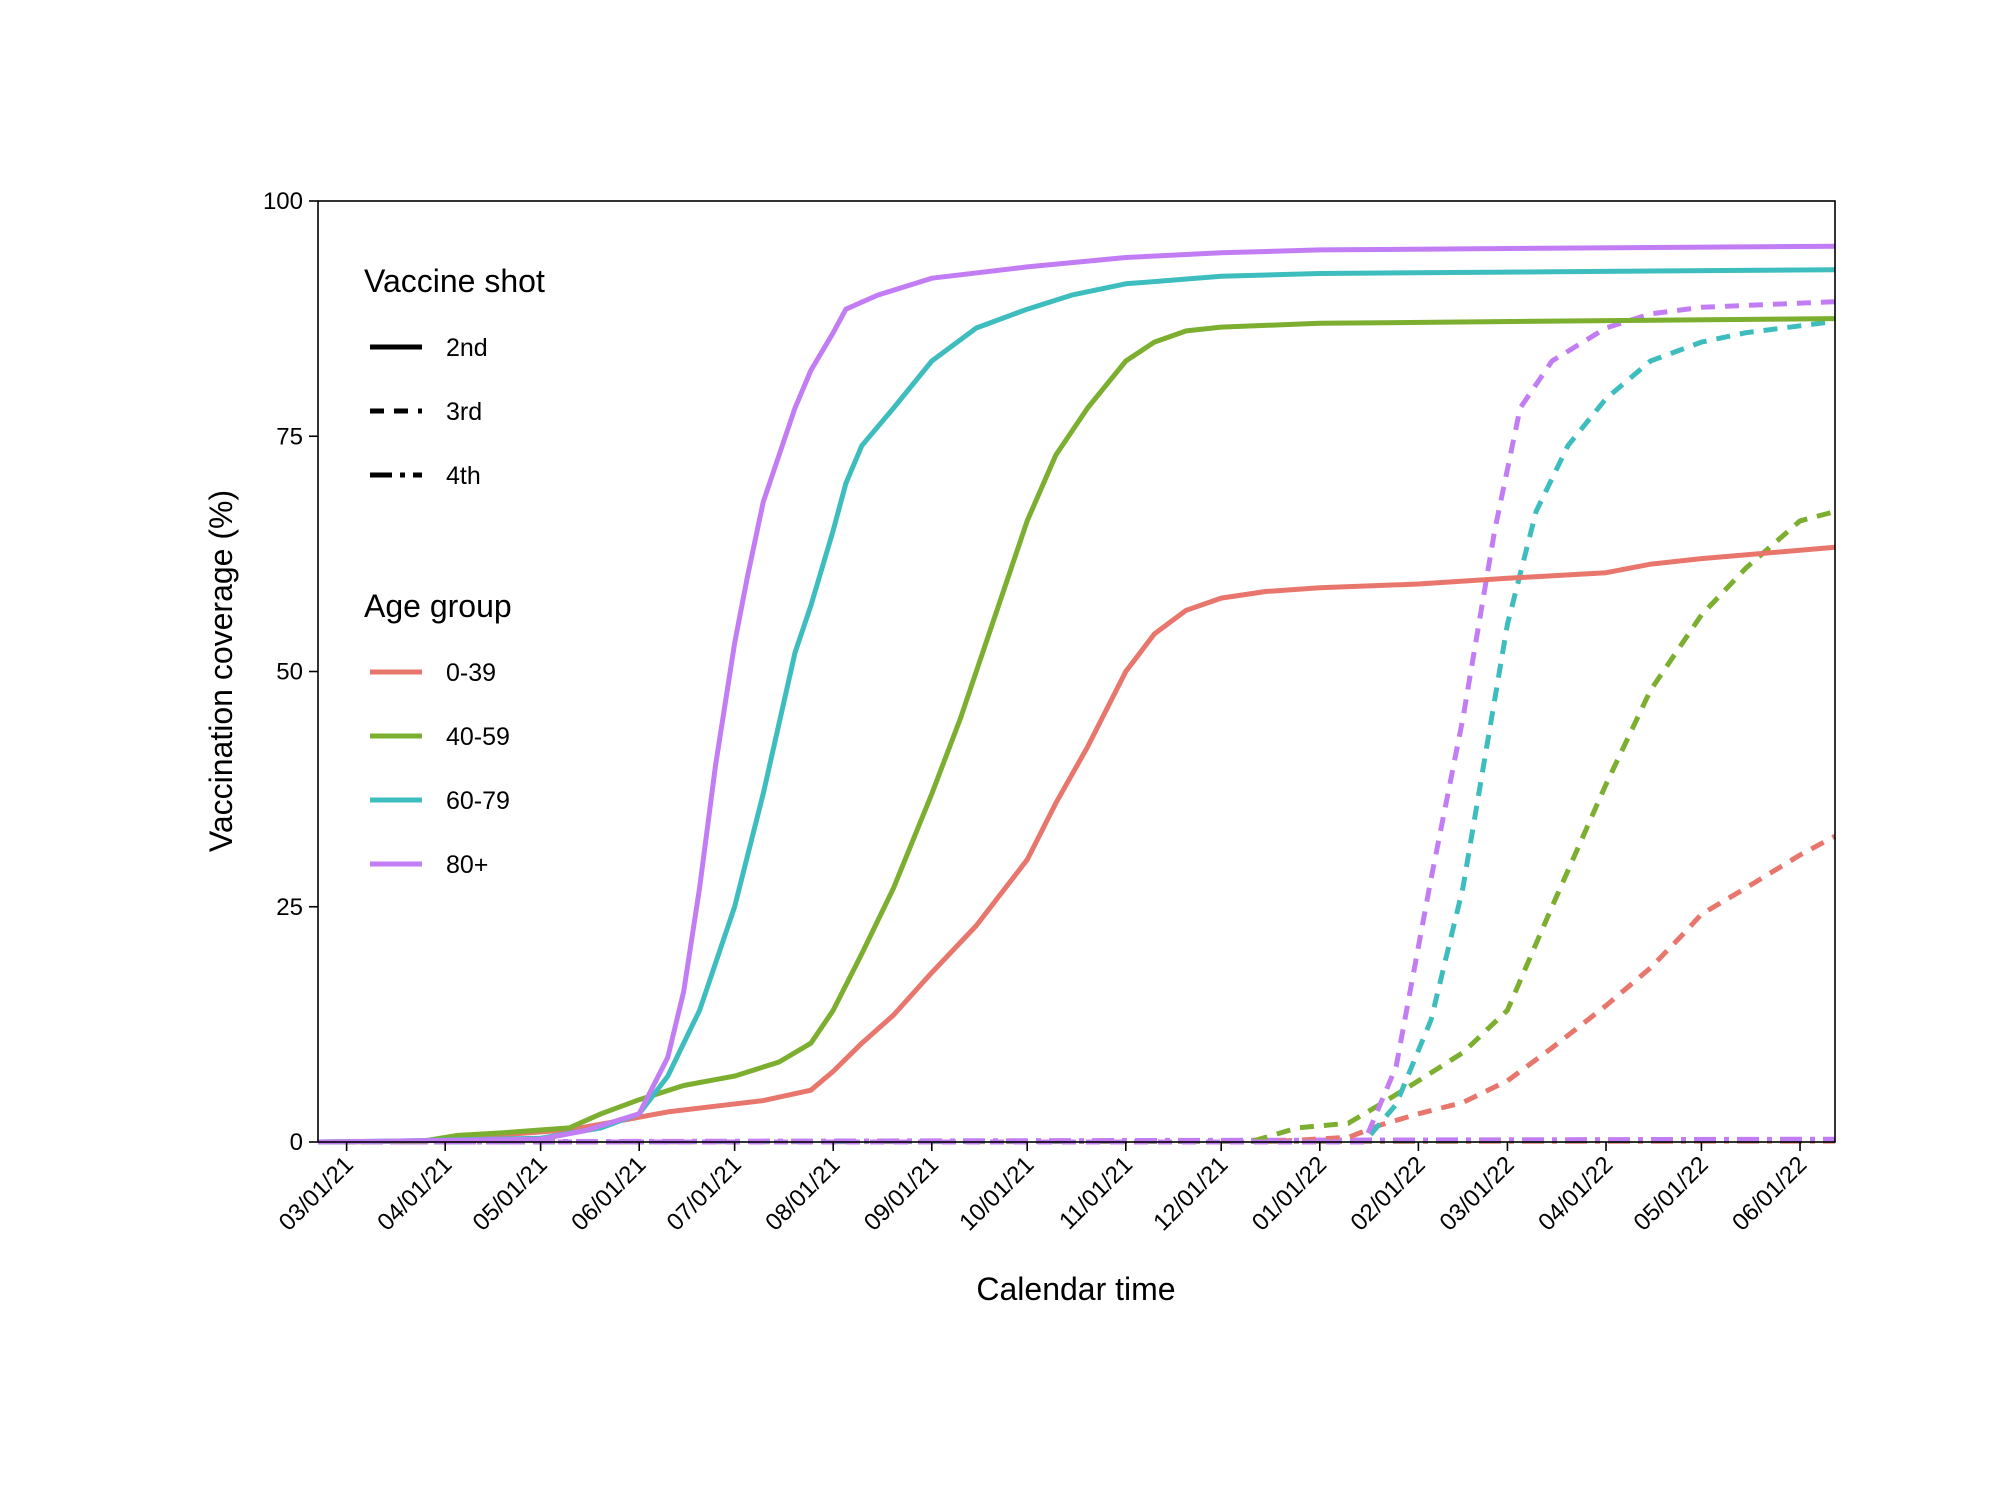 The image size is (1996, 1498). Describe the element at coordinates (471, 673) in the screenshot. I see `legend-label-0-39: 0-39` at that location.